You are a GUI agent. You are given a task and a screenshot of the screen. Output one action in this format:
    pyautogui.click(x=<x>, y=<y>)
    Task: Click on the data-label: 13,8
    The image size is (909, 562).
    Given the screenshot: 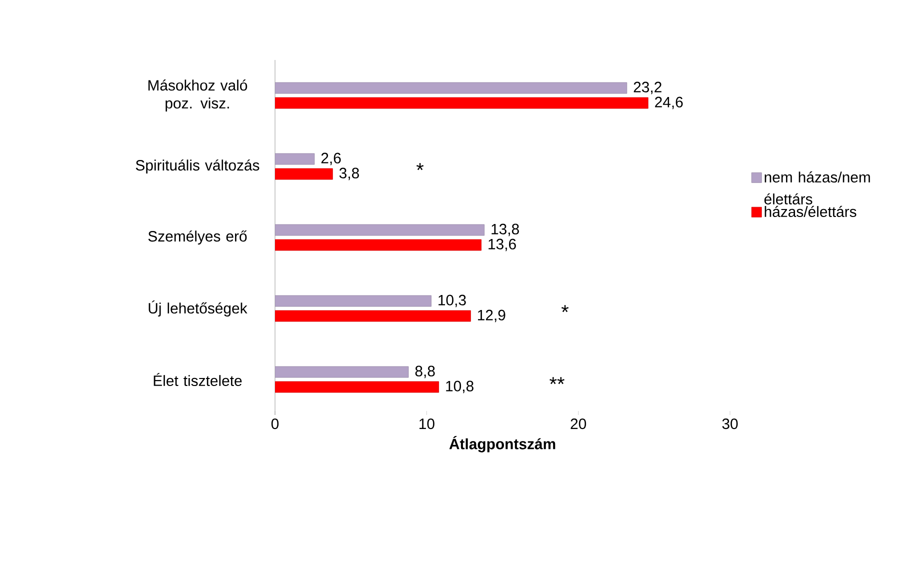 What is the action you would take?
    pyautogui.click(x=505, y=230)
    